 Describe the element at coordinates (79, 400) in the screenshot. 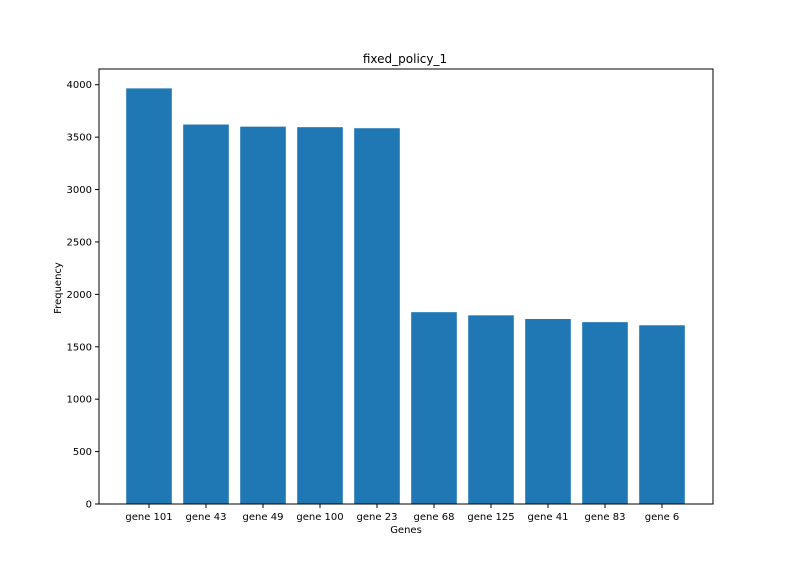

I see `y-tick-label: 1000` at that location.